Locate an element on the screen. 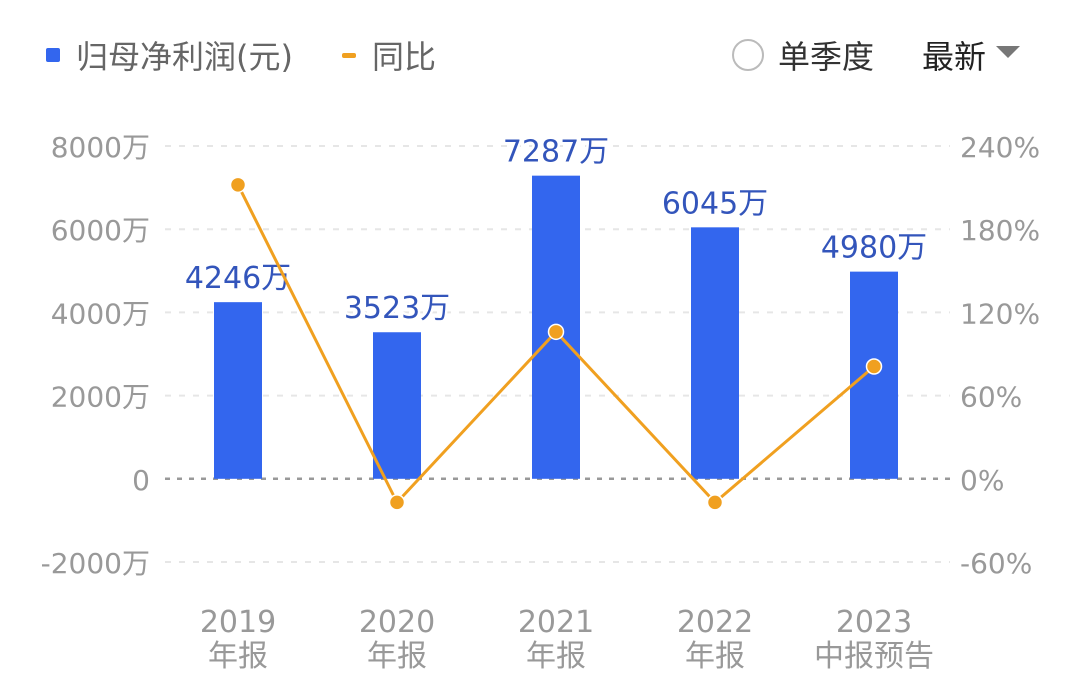 The width and height of the screenshot is (1080, 695). left-tick-label: 6000万 is located at coordinates (100, 230).